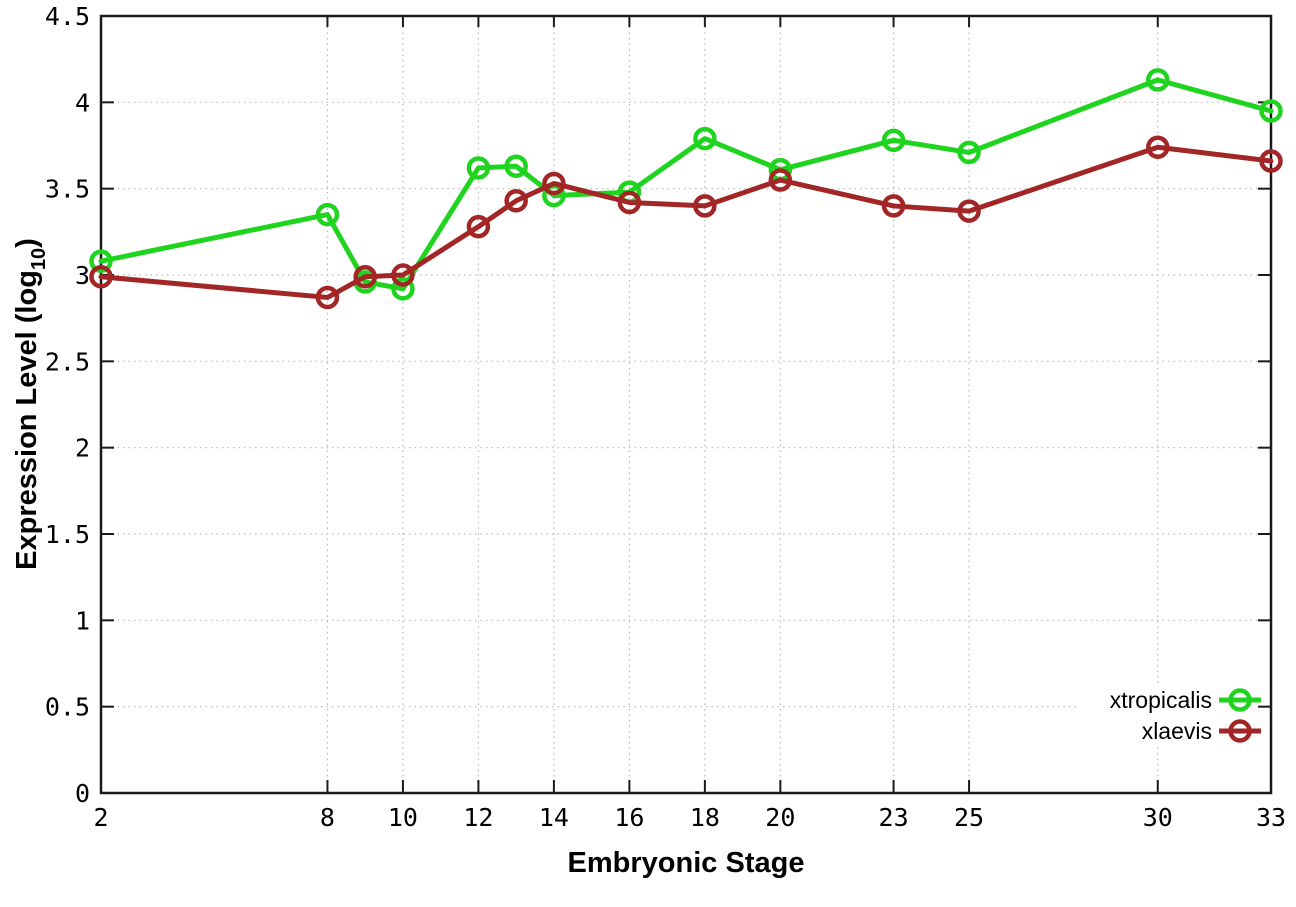 This screenshot has height=907, width=1296. I want to click on x-tick-label: 12, so click(478, 817).